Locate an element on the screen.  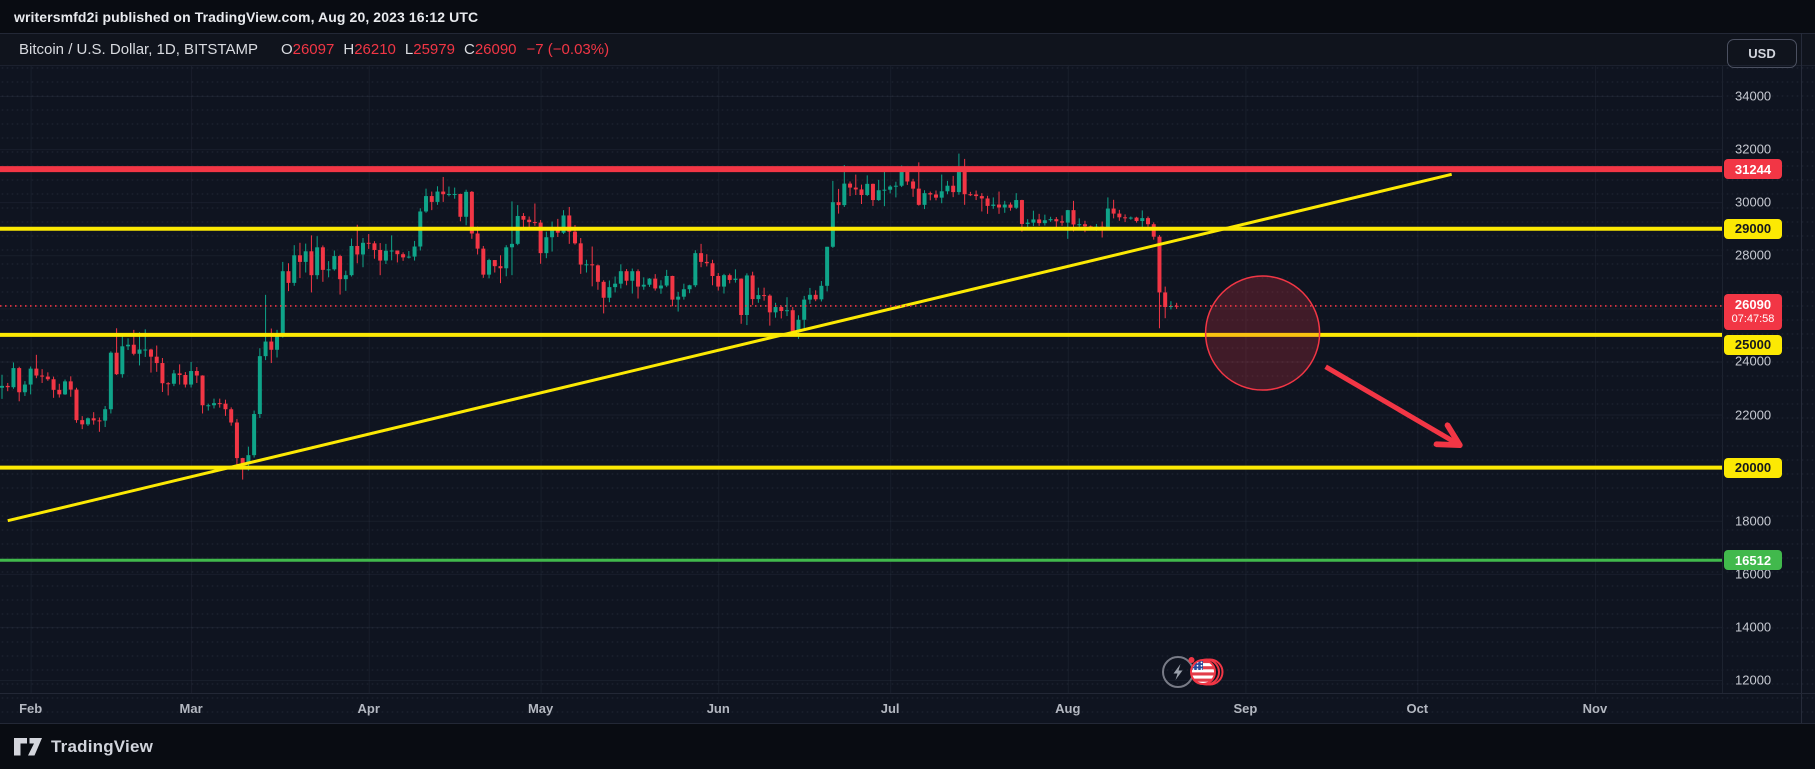
price-line-label-29000: 29000 is located at coordinates (1753, 228).